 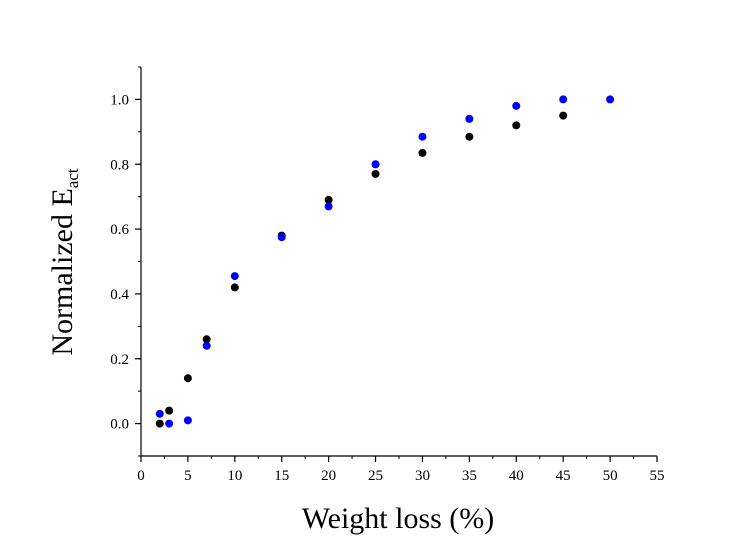 I want to click on x-tick-label: 0, so click(x=141, y=476).